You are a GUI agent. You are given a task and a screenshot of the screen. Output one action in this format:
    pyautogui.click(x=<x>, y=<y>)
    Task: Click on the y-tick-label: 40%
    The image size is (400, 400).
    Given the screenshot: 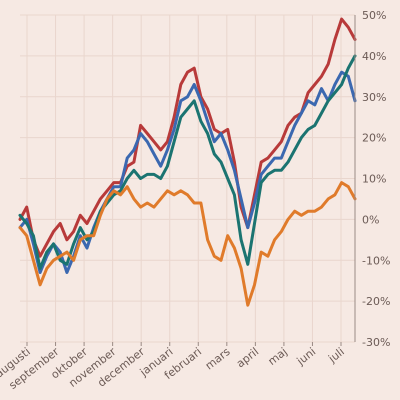 What is the action you would take?
    pyautogui.click(x=374, y=56)
    